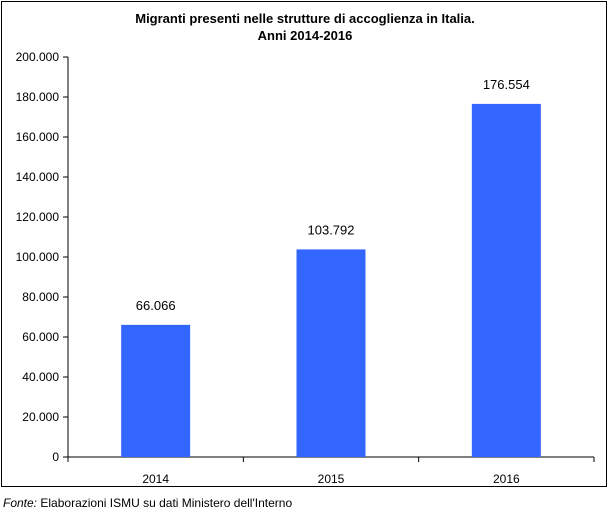 This screenshot has width=610, height=515. Describe the element at coordinates (40, 377) in the screenshot. I see `y-tick-label: 40.000` at that location.